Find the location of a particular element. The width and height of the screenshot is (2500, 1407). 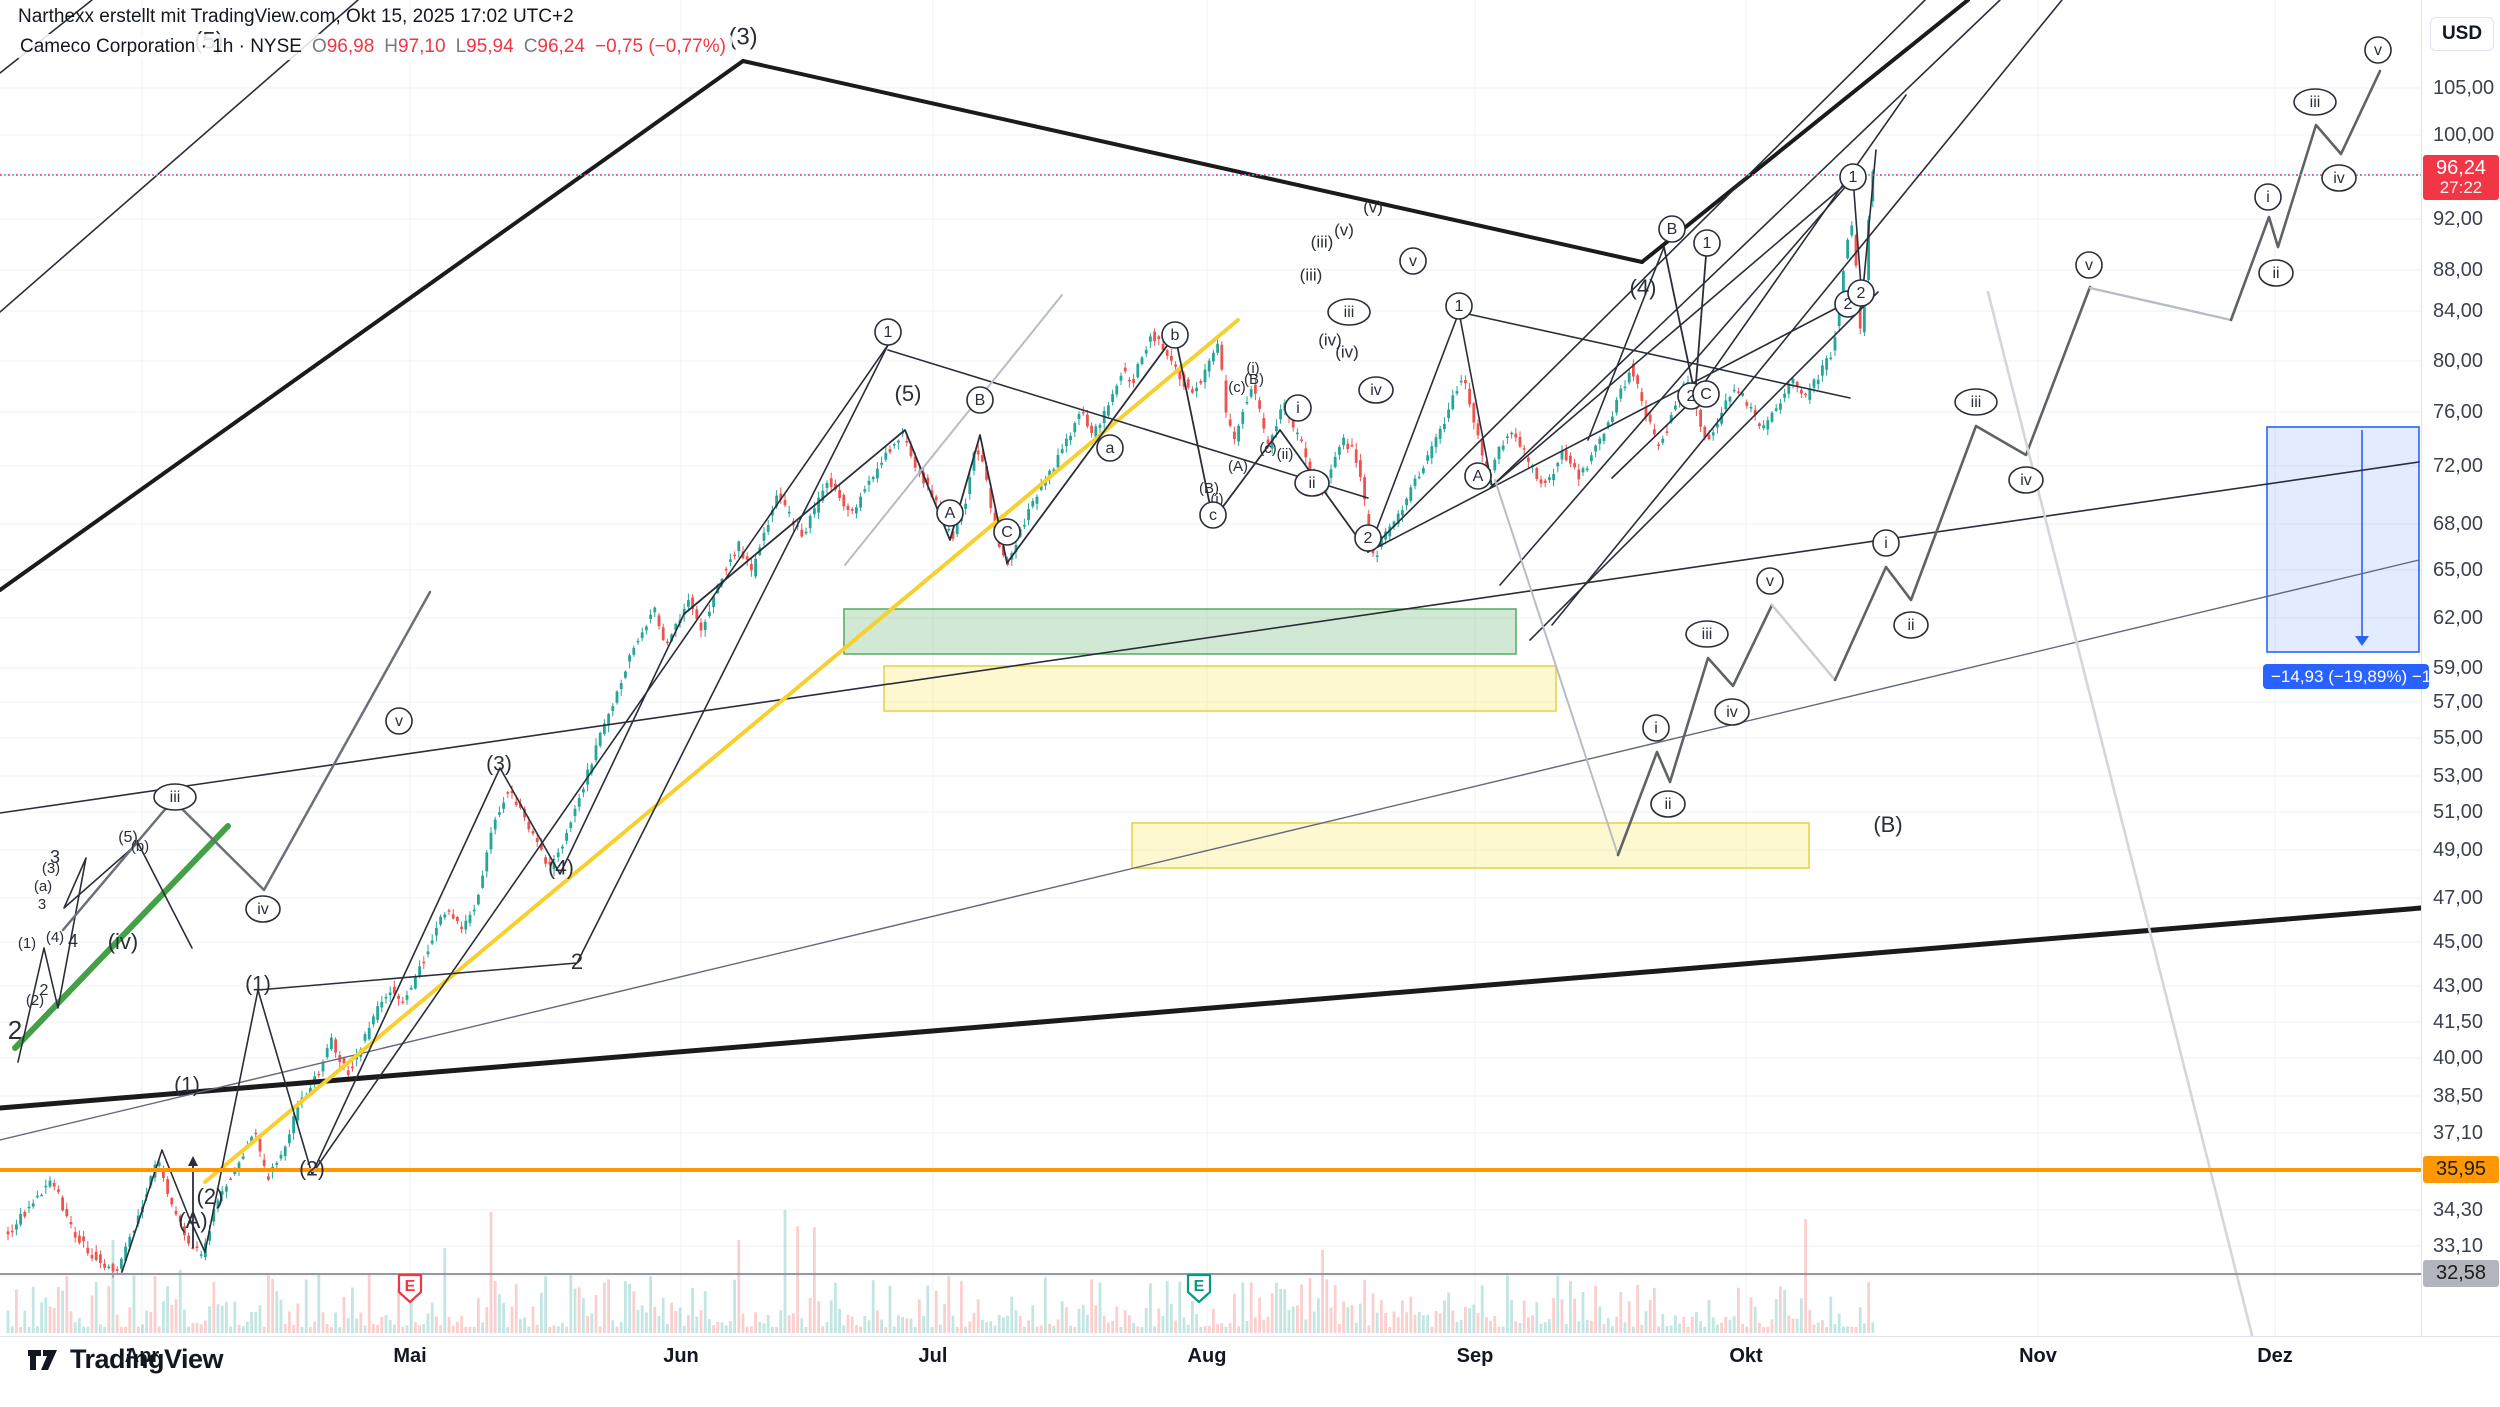

month-tick: Nov is located at coordinates (2038, 1356).